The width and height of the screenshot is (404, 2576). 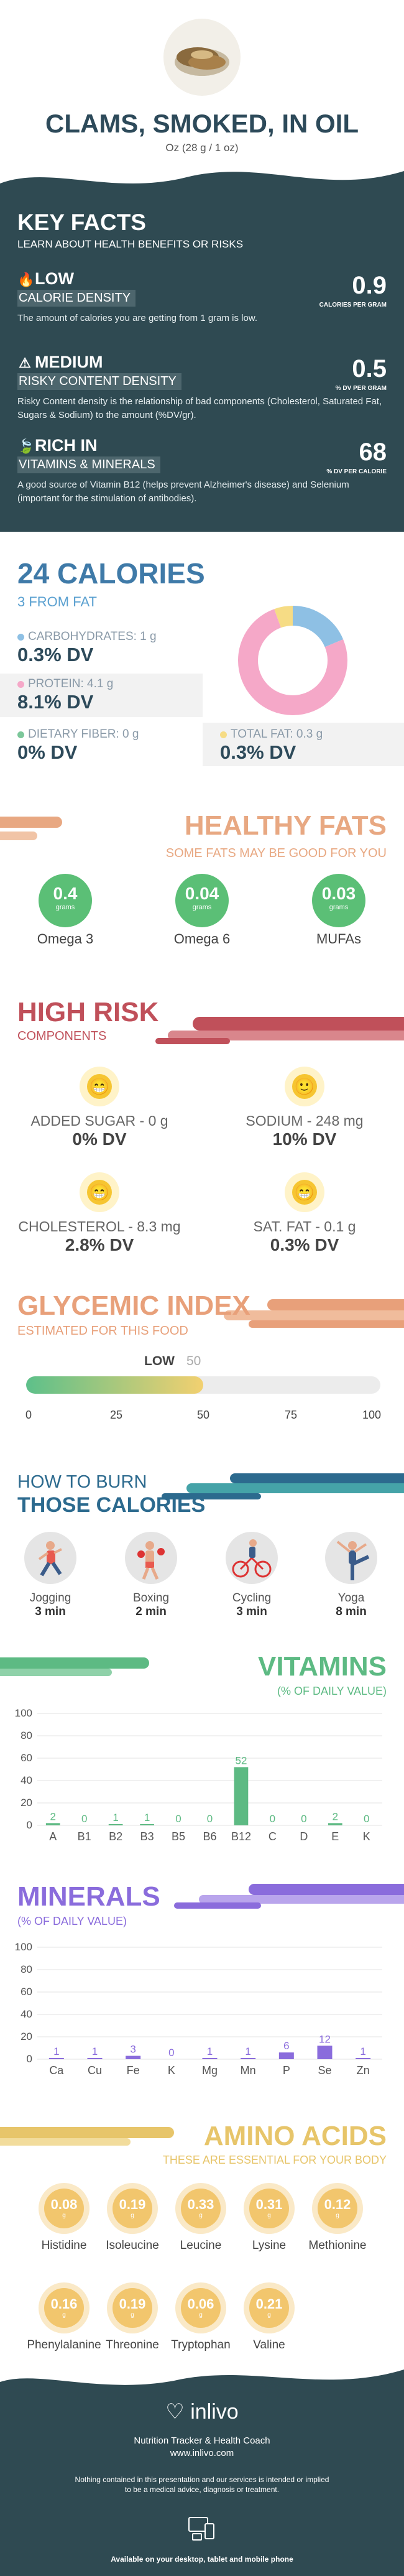 What do you see at coordinates (363, 2058) in the screenshot?
I see `bar-Zn` at bounding box center [363, 2058].